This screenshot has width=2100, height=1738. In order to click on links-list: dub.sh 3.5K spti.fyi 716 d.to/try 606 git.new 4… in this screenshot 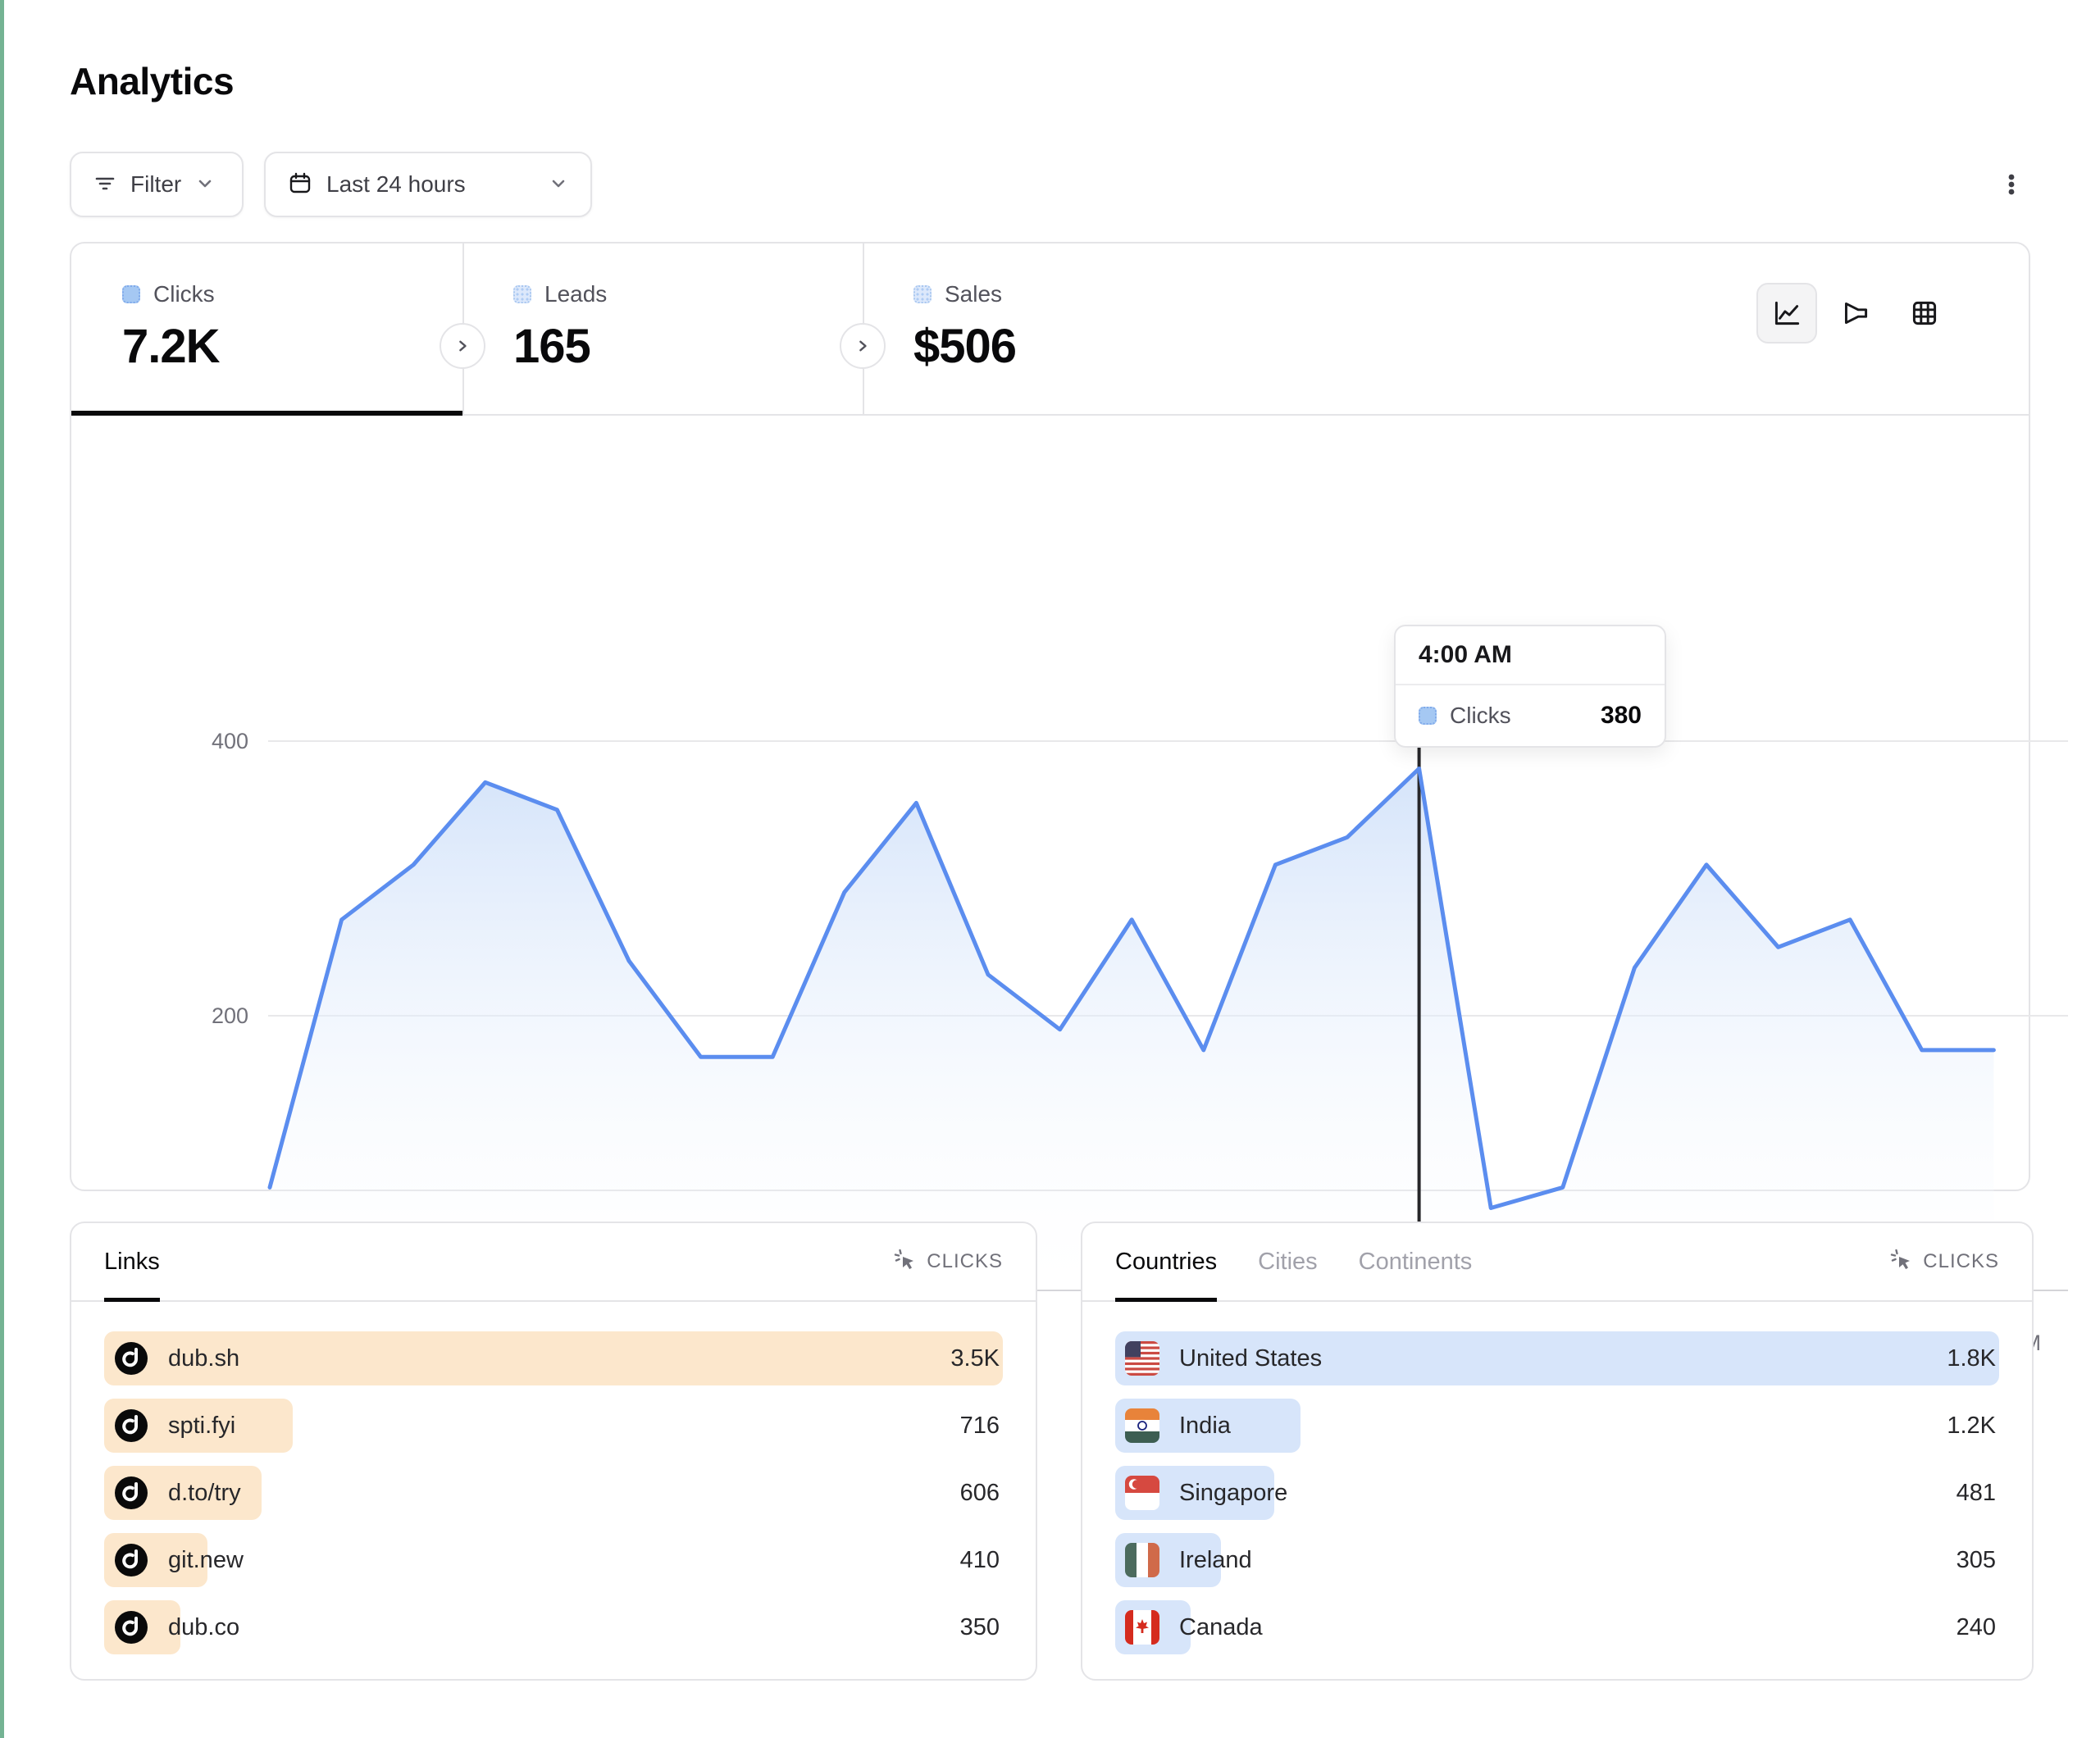, I will do `click(553, 1478)`.